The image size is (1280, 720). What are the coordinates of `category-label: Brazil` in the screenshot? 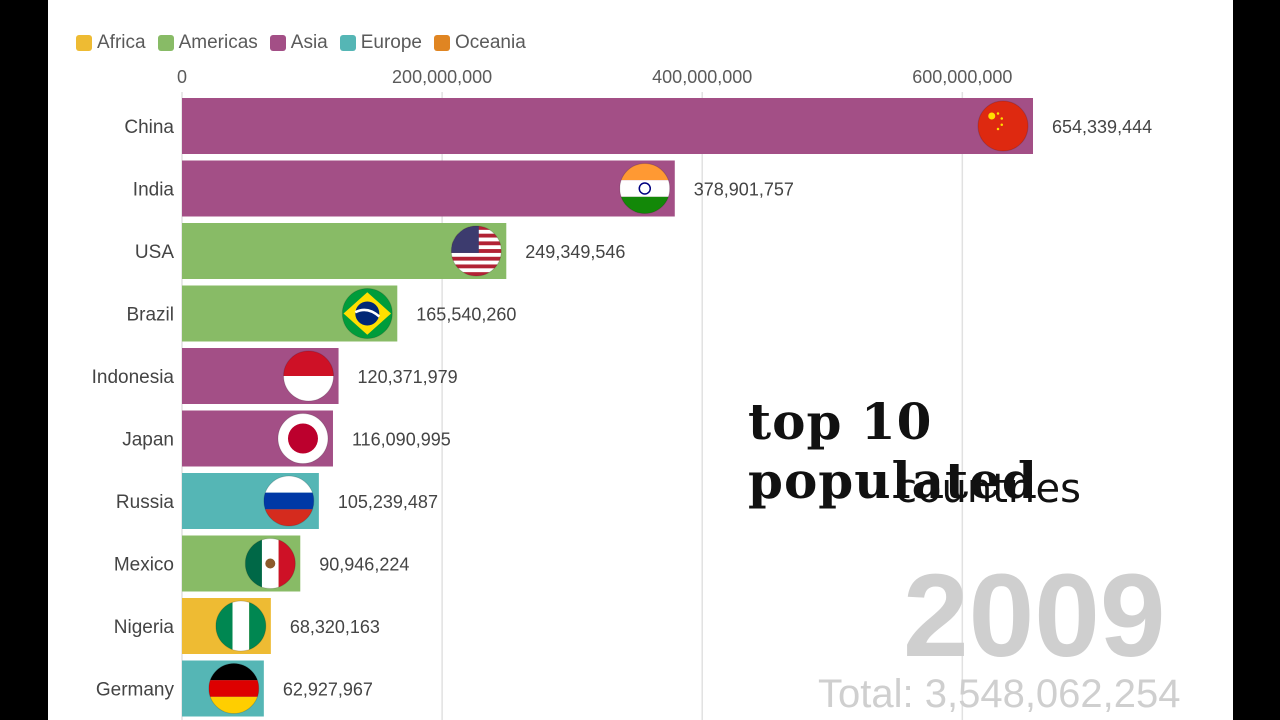 It's located at (150, 315).